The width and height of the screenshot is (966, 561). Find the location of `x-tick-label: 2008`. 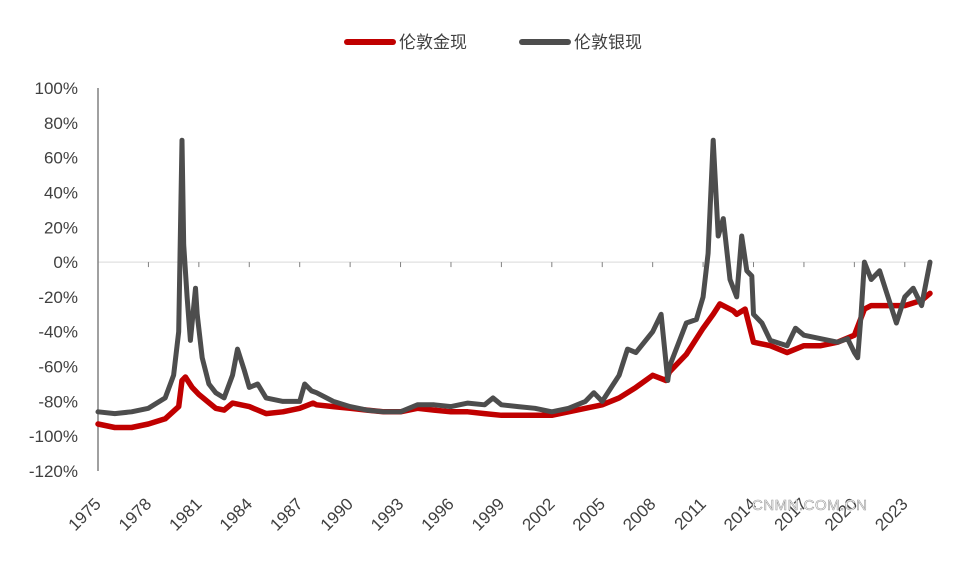

x-tick-label: 2008 is located at coordinates (639, 514).